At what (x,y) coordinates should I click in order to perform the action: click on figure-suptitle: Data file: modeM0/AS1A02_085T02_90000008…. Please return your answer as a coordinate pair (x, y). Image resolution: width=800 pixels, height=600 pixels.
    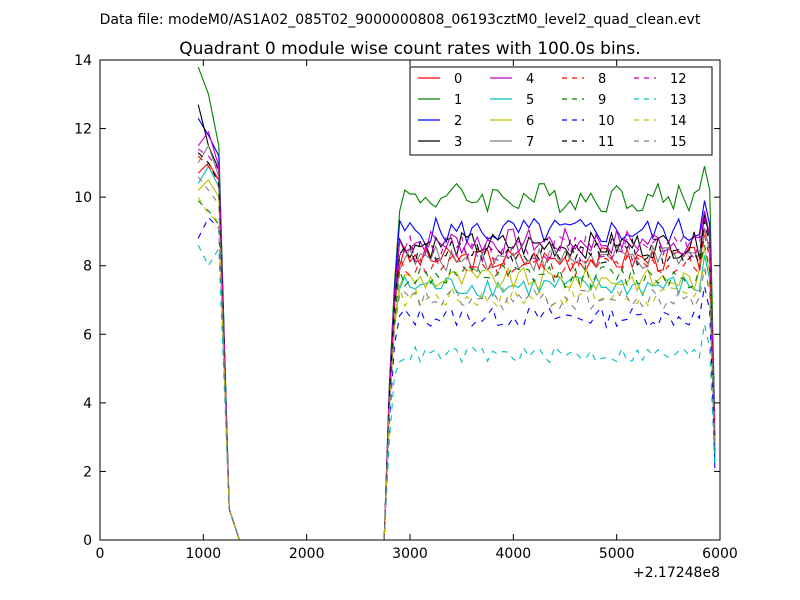
    Looking at the image, I should click on (400, 20).